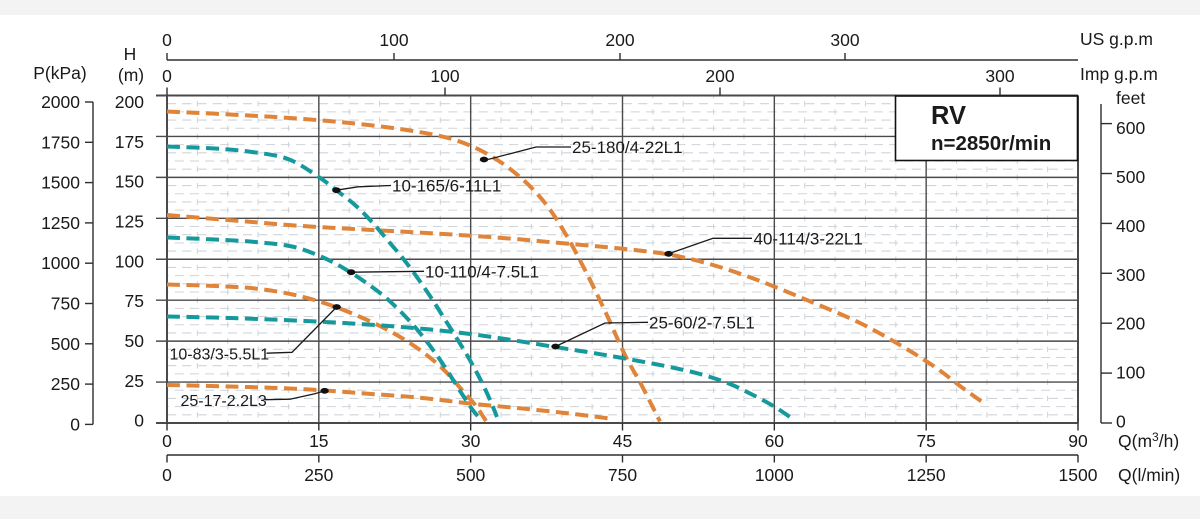  What do you see at coordinates (446, 185) in the screenshot?
I see `svg-text: 10-165/6-11L1` at bounding box center [446, 185].